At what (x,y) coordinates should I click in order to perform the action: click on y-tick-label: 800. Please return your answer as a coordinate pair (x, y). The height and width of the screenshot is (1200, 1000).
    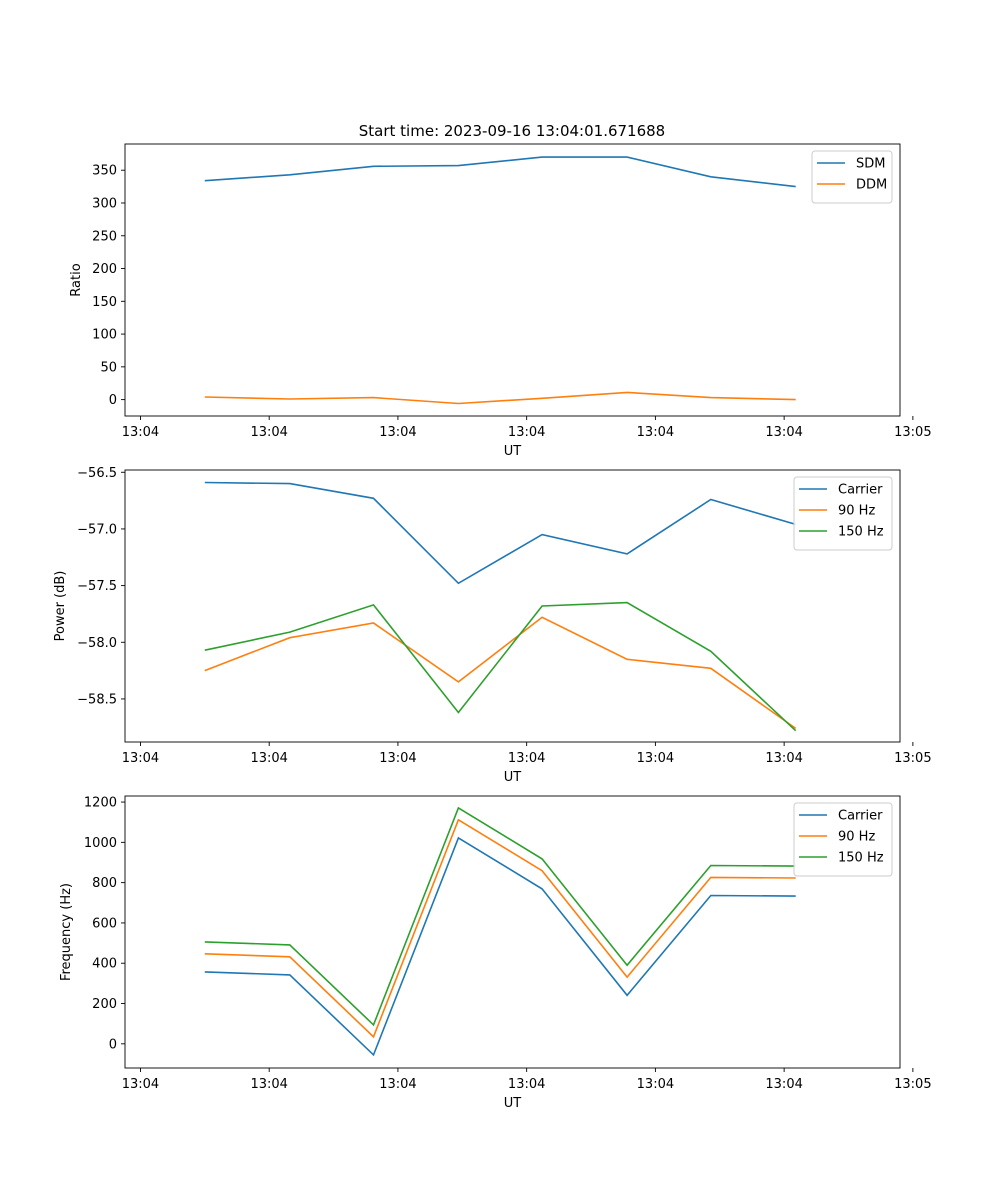
    Looking at the image, I should click on (104, 883).